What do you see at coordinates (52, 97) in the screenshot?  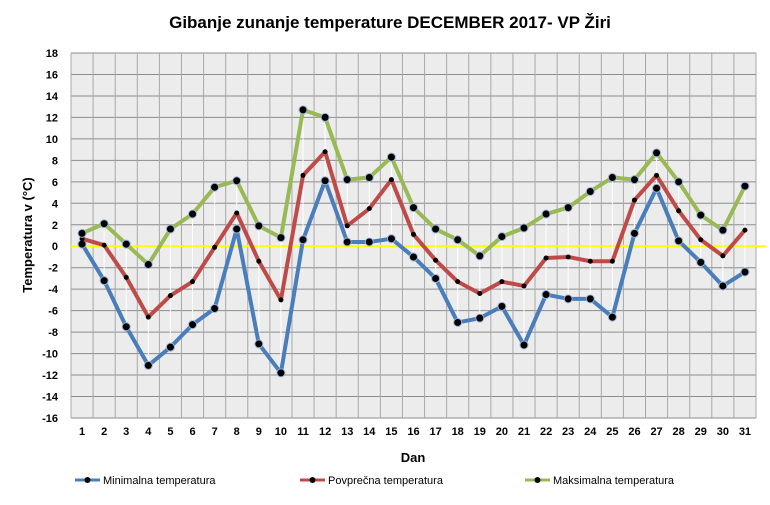 I see `y-tick-label: 14` at bounding box center [52, 97].